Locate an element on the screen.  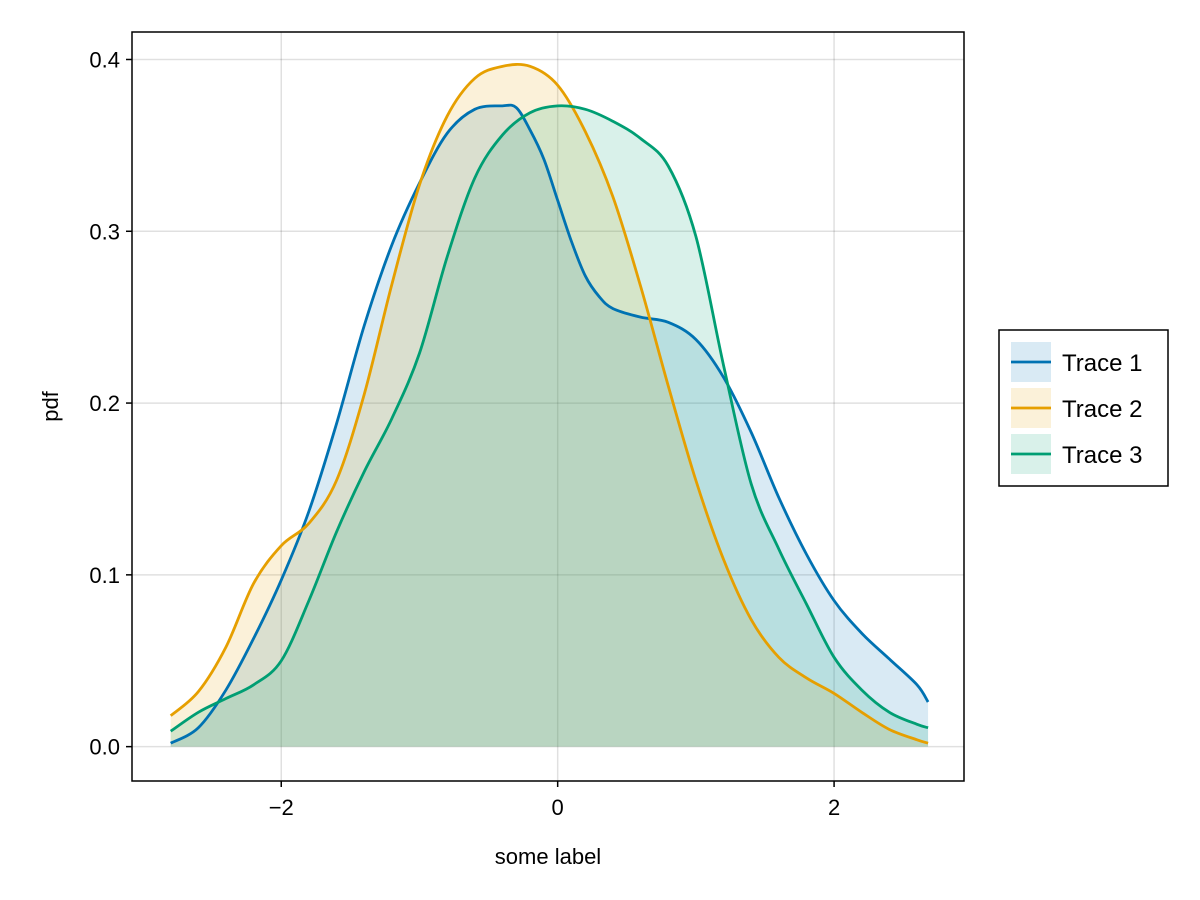
legend-item-trace-3: Trace 3 is located at coordinates (1076, 454).